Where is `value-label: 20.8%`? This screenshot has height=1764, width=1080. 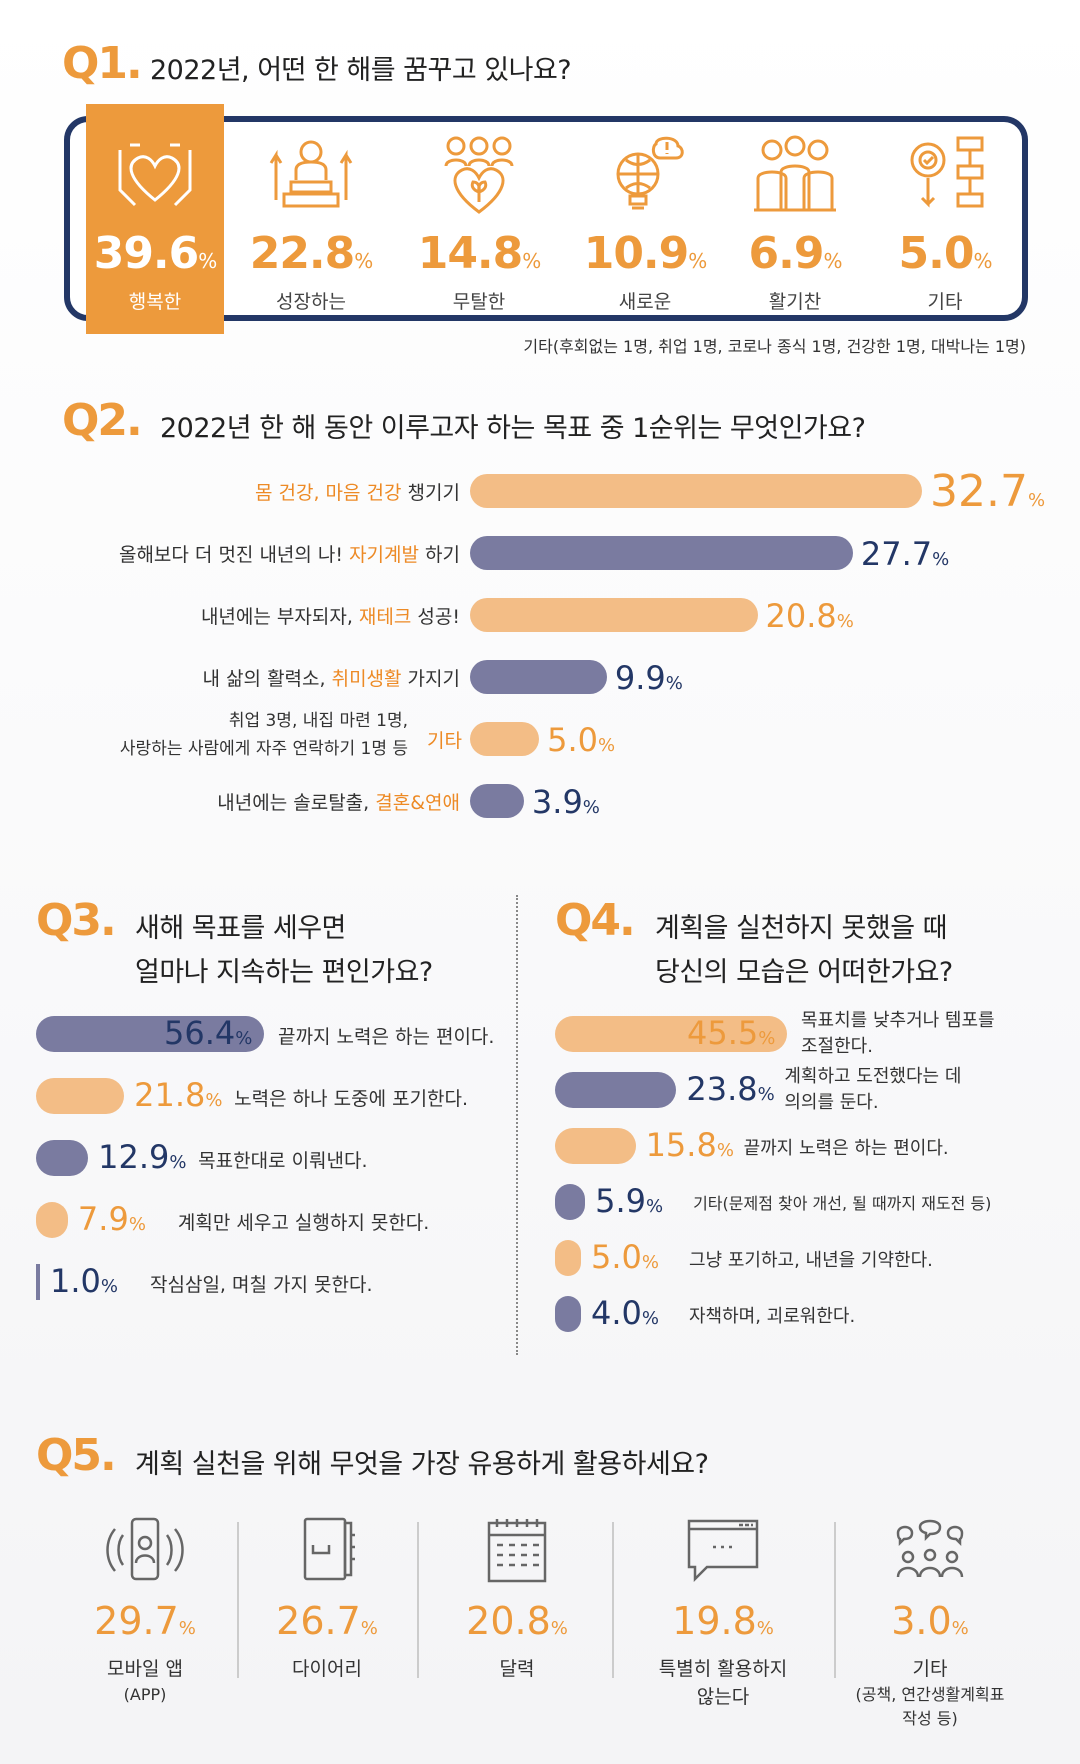
value-label: 20.8% is located at coordinates (810, 616).